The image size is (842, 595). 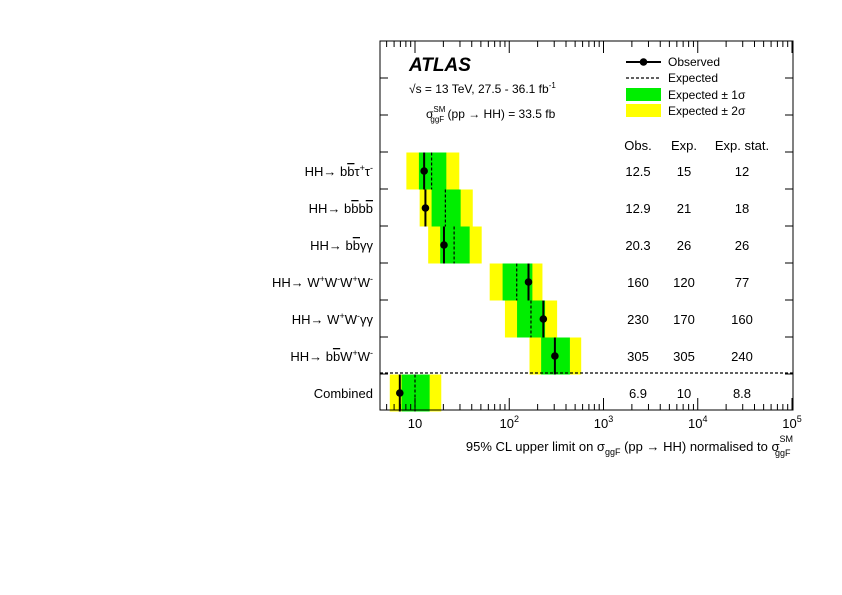 I want to click on exp-value: 21, so click(x=684, y=208).